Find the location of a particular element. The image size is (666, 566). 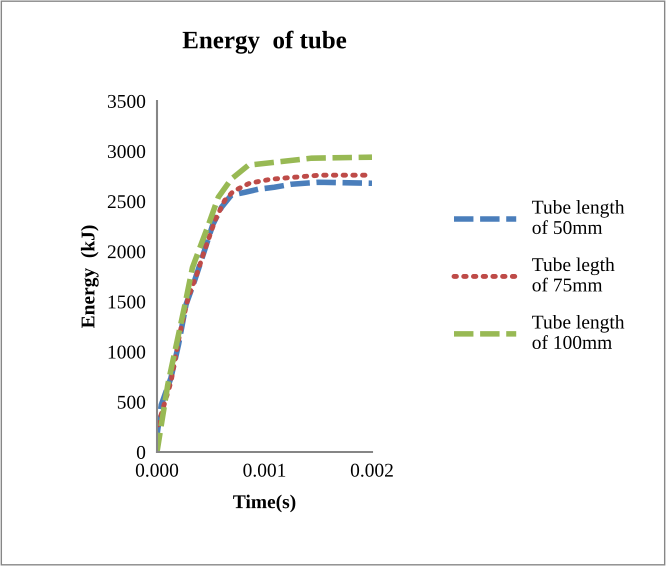

x-tick-label: 0.001 is located at coordinates (264, 470).